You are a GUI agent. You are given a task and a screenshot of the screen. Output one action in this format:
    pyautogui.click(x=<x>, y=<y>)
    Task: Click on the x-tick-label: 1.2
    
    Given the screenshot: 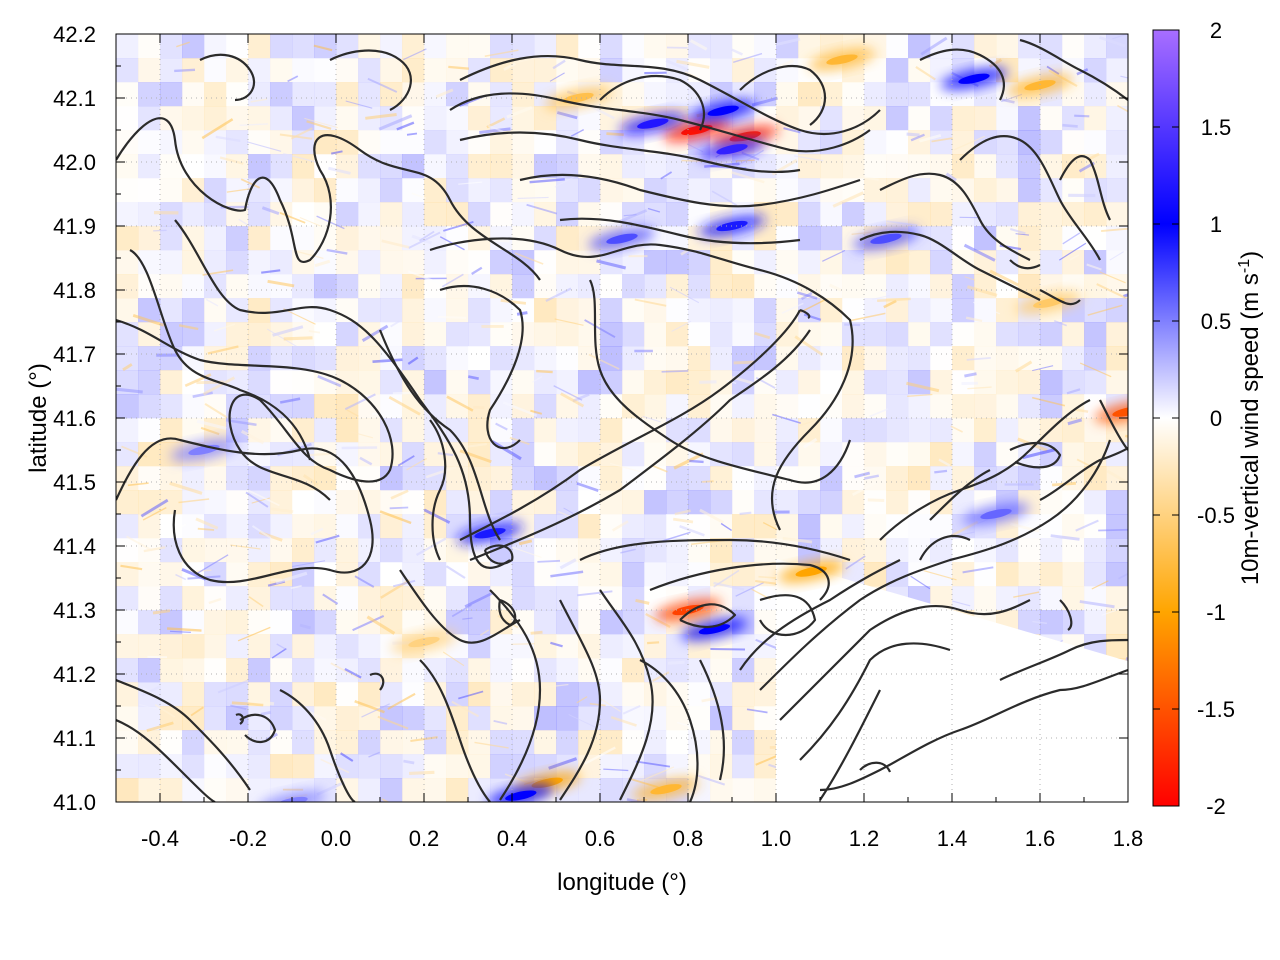 What is the action you would take?
    pyautogui.click(x=864, y=838)
    